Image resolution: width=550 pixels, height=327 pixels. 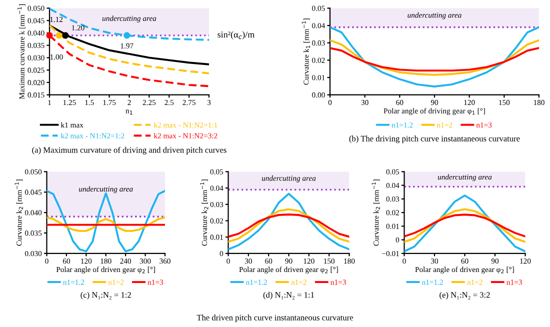 I want to click on text: (a) Maximum curvature of driving and driven pitch curves, so click(x=129, y=150).